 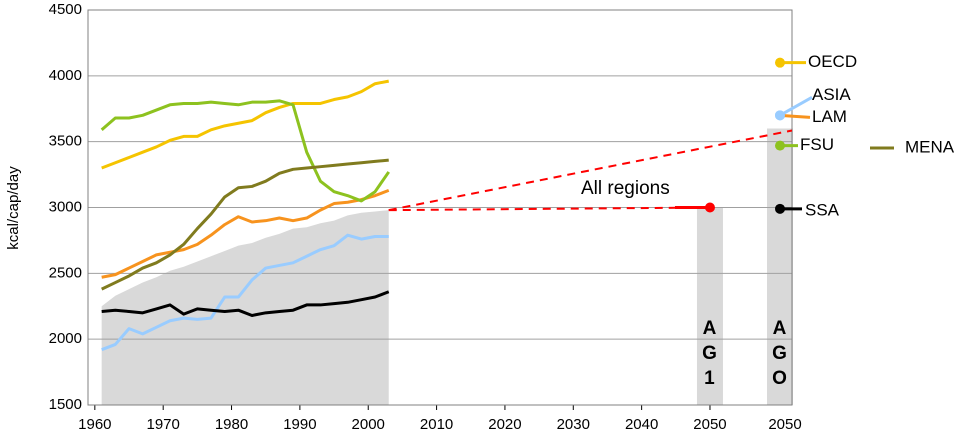 What do you see at coordinates (779, 355) in the screenshot?
I see `ago-label: AGO` at bounding box center [779, 355].